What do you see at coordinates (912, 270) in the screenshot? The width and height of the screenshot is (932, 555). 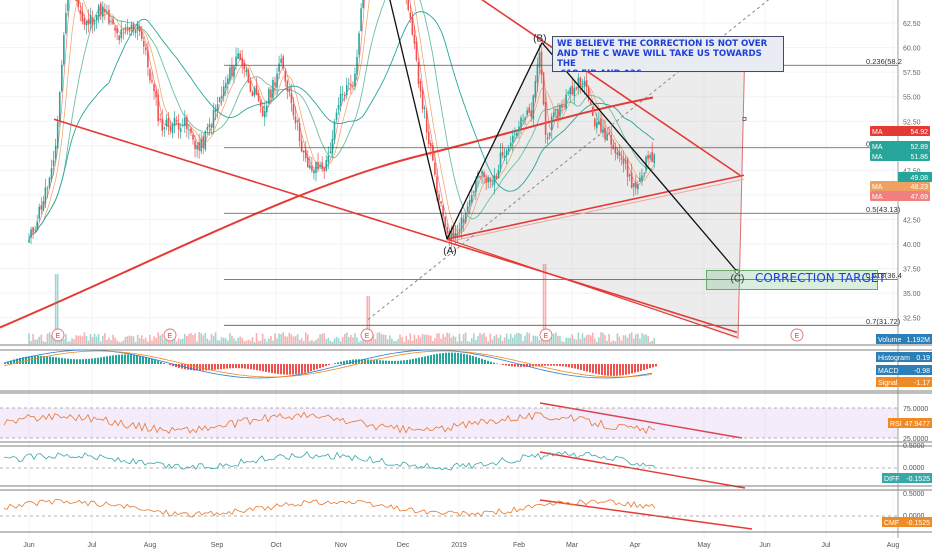 I see `y-tick-label: 37.50` at bounding box center [912, 270].